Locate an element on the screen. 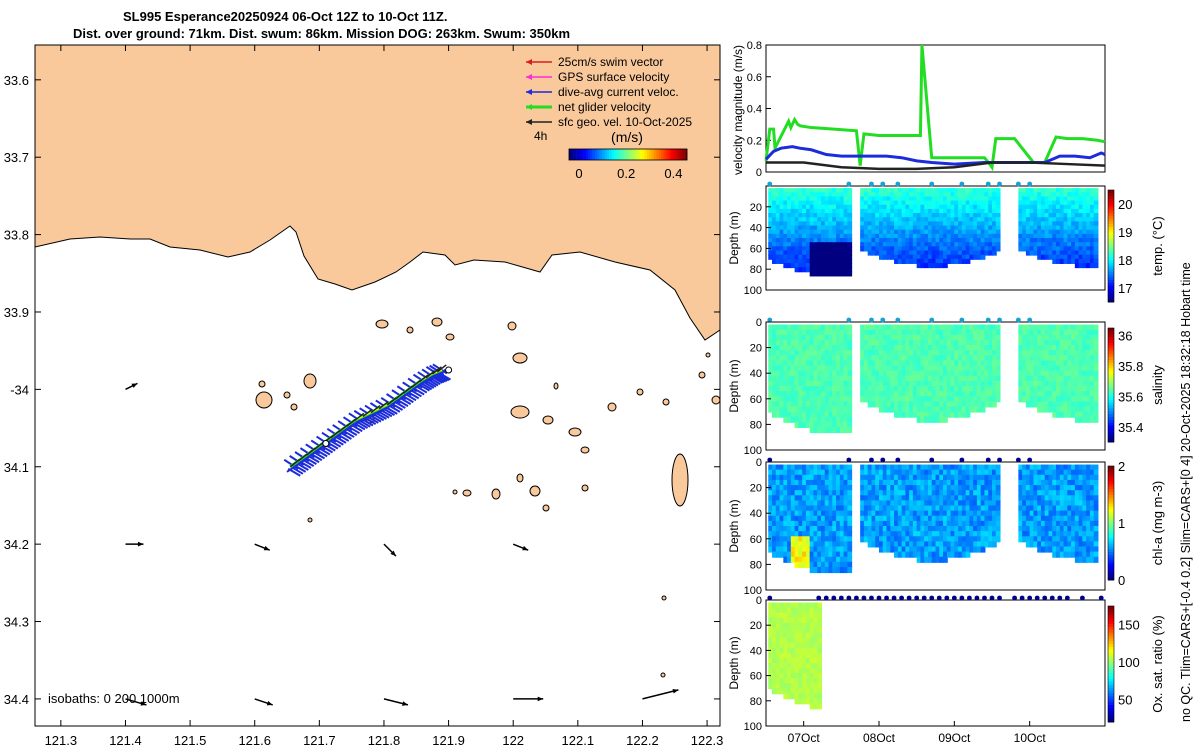 The image size is (1200, 750). chl-a-colorbar-swatch is located at coordinates (1111, 530).